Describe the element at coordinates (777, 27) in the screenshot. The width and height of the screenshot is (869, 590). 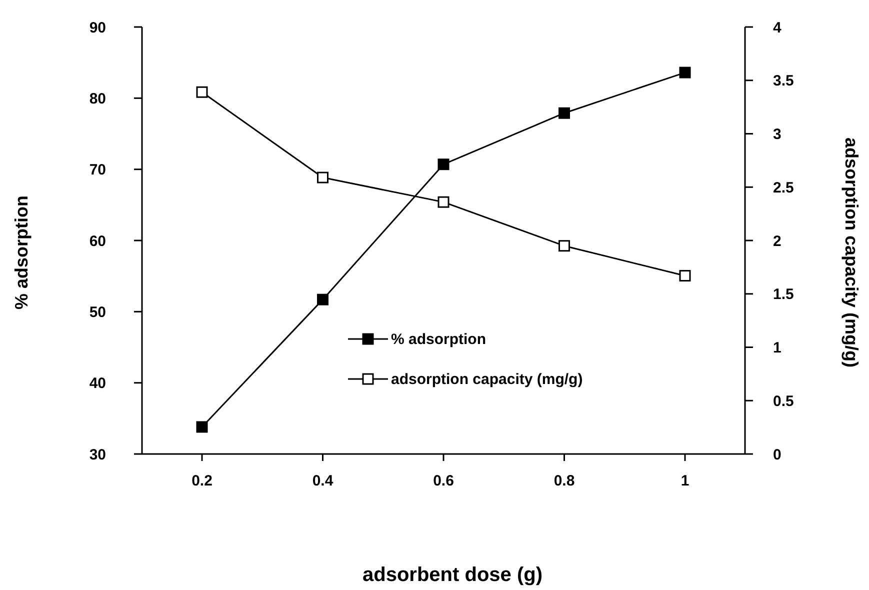
I see `y2-tick-label: 4` at that location.